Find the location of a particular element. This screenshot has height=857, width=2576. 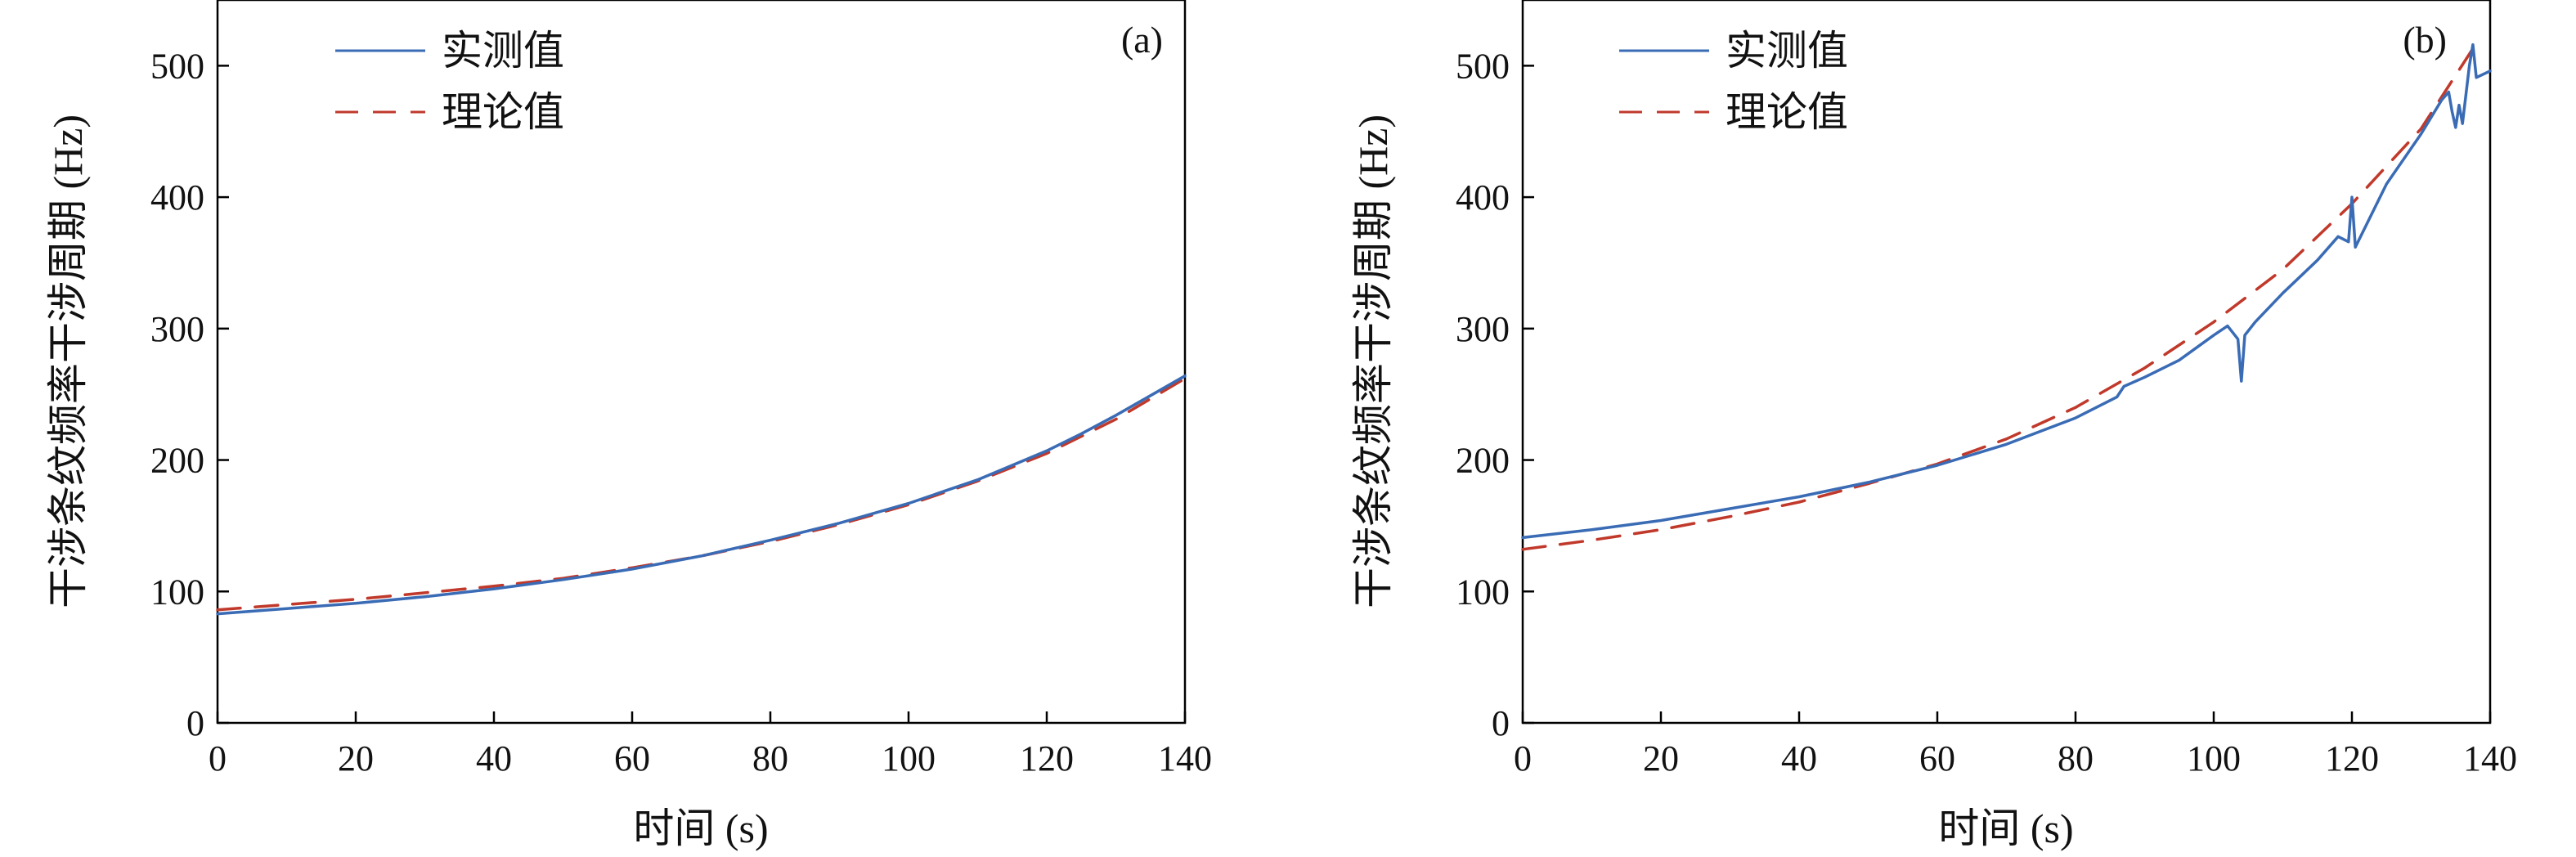

series-line-measured is located at coordinates (701, 495).